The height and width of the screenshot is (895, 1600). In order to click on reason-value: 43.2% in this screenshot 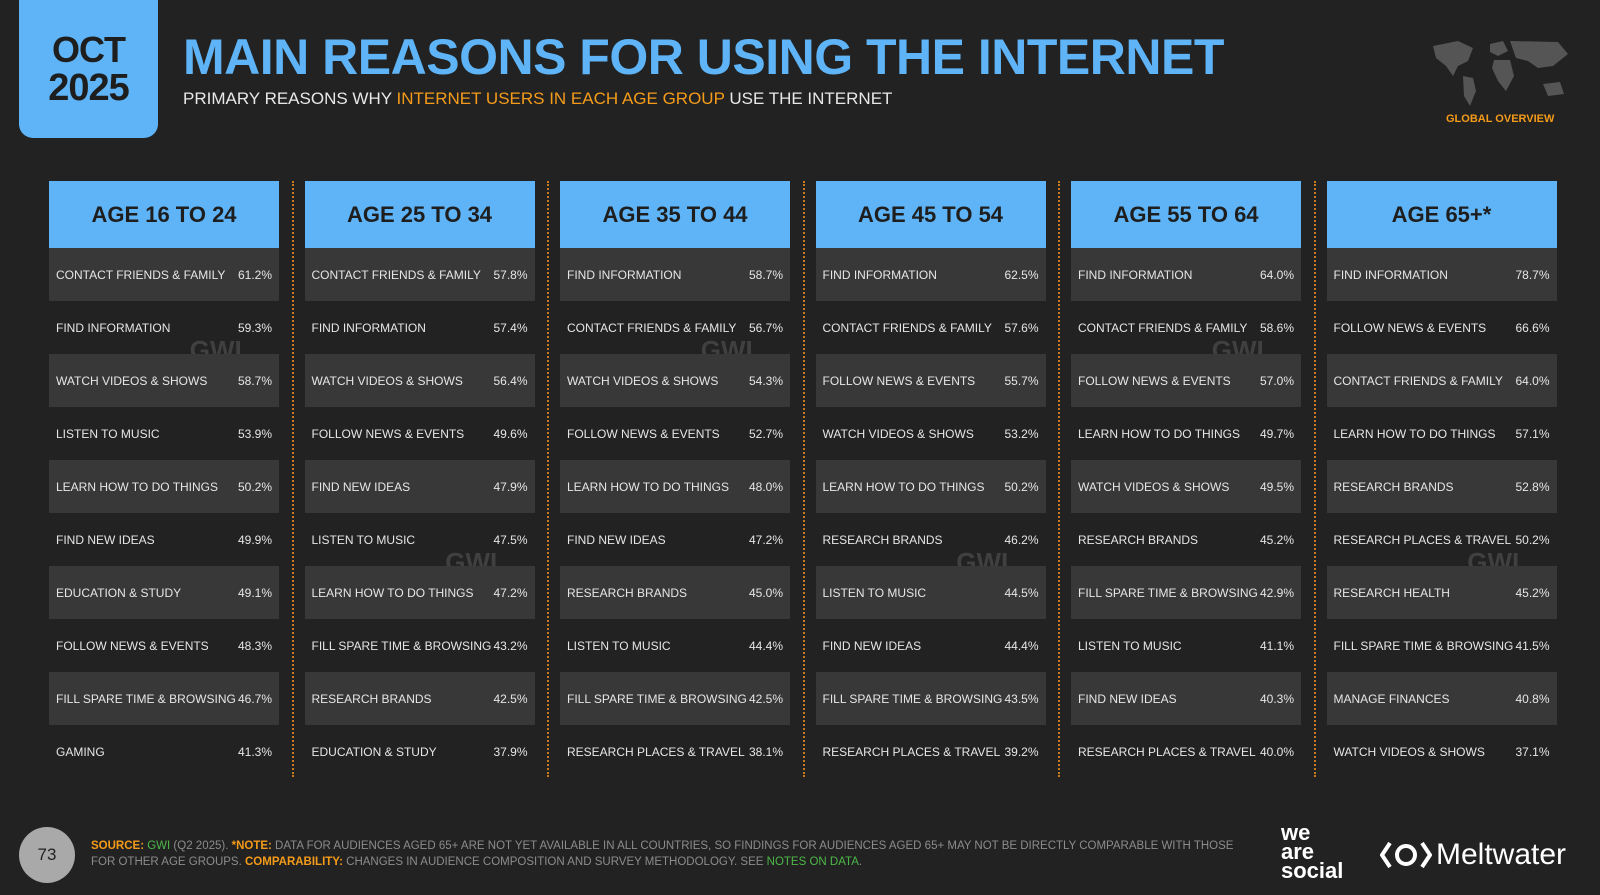, I will do `click(510, 645)`.